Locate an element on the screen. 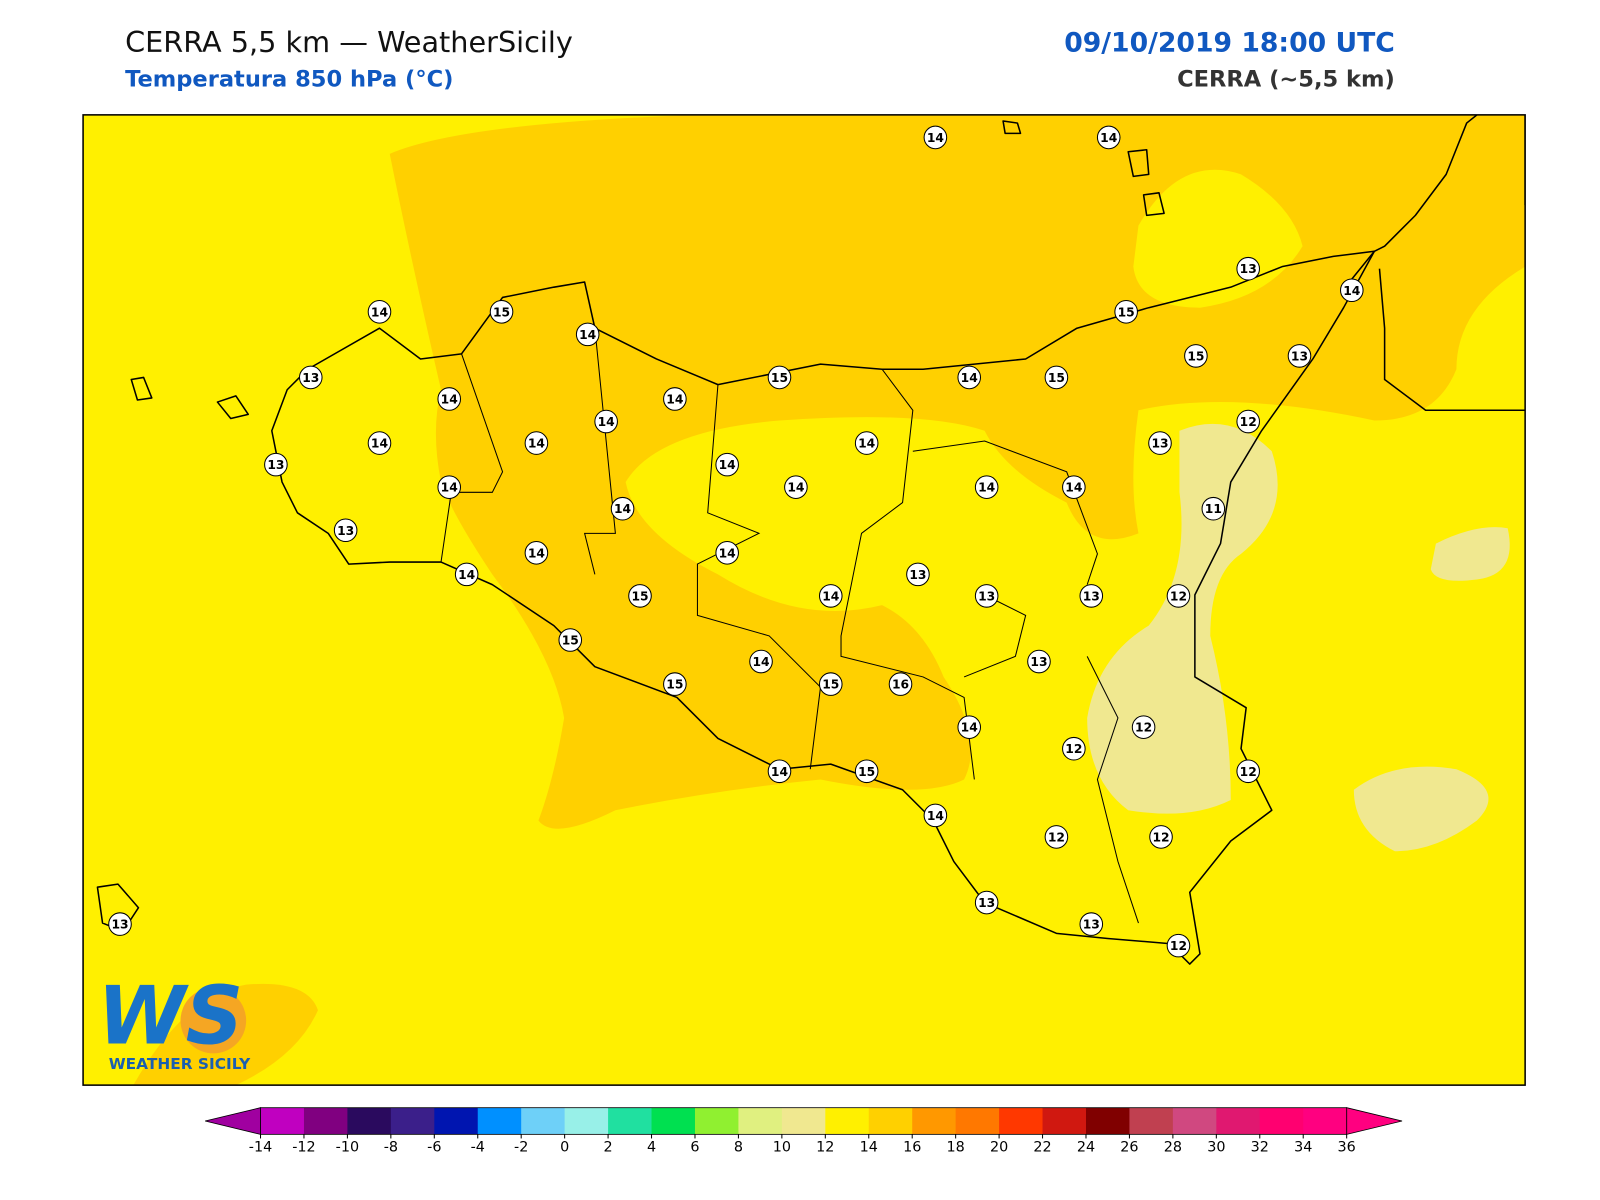 This screenshot has height=1200, width=1600. colorbar-tick-label: 32 is located at coordinates (1260, 1148).